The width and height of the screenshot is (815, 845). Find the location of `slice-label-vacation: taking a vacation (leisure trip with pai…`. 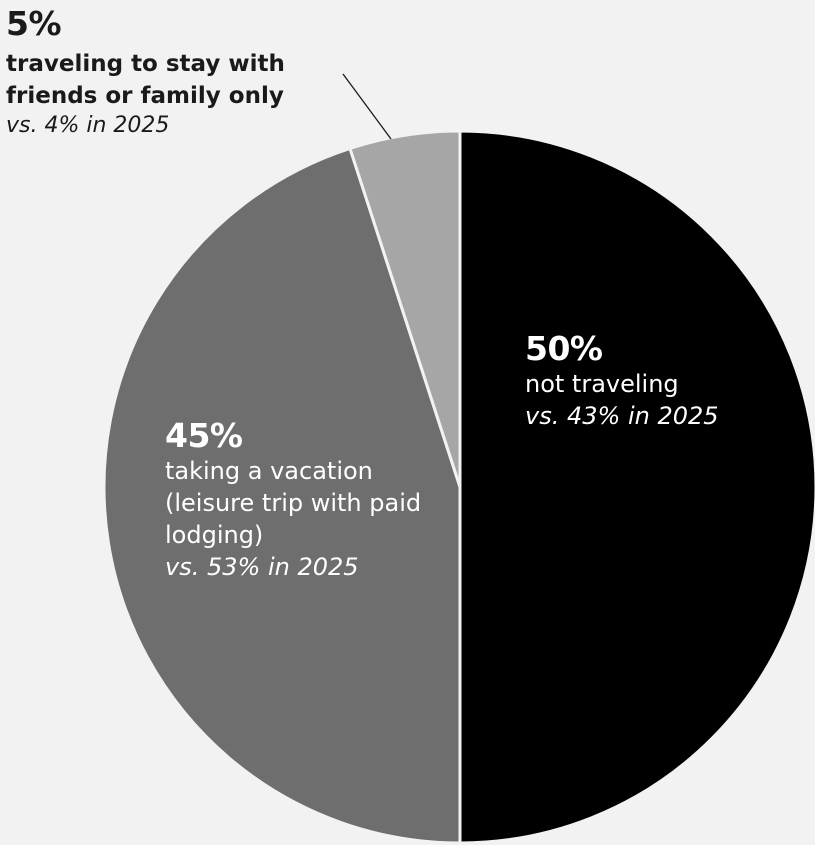

slice-label-vacation: taking a vacation (leisure trip with pai… is located at coordinates (293, 503).